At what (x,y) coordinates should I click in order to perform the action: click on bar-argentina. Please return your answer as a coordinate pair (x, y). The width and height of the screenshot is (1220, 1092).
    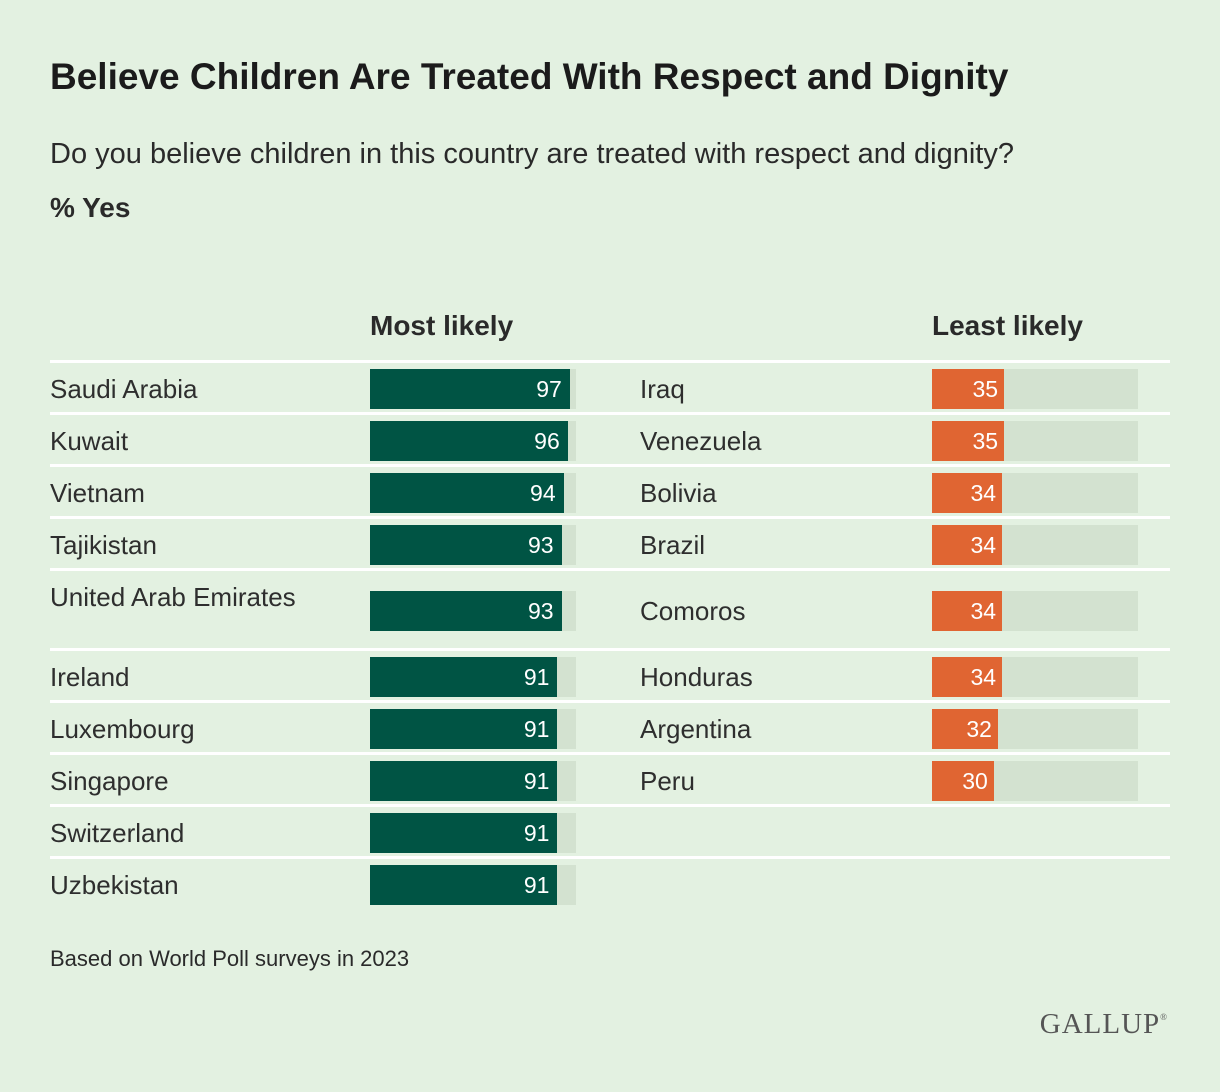
    Looking at the image, I should click on (965, 729).